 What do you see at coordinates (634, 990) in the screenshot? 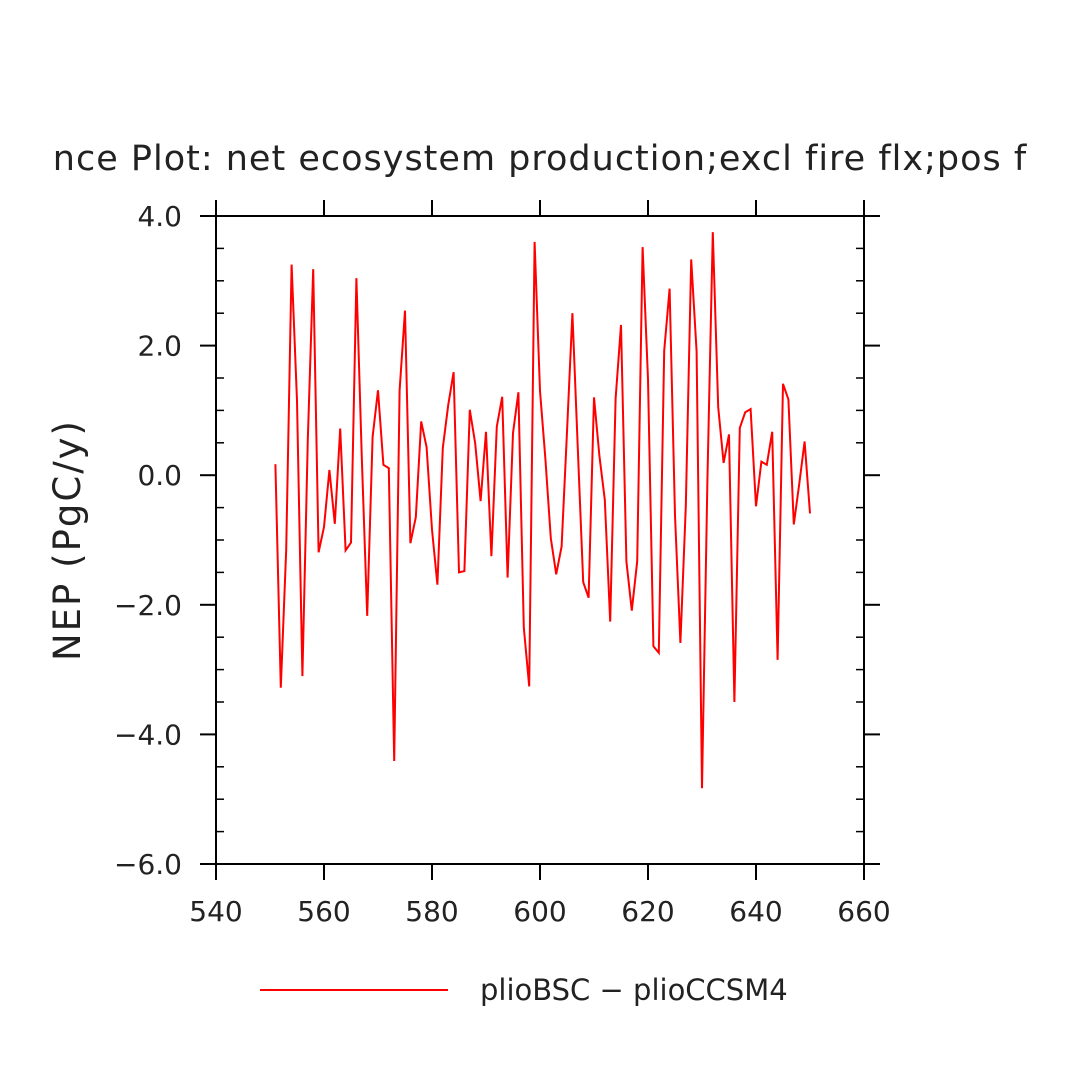
I see `legend-entry: plioBSC − plioCCSM4` at bounding box center [634, 990].